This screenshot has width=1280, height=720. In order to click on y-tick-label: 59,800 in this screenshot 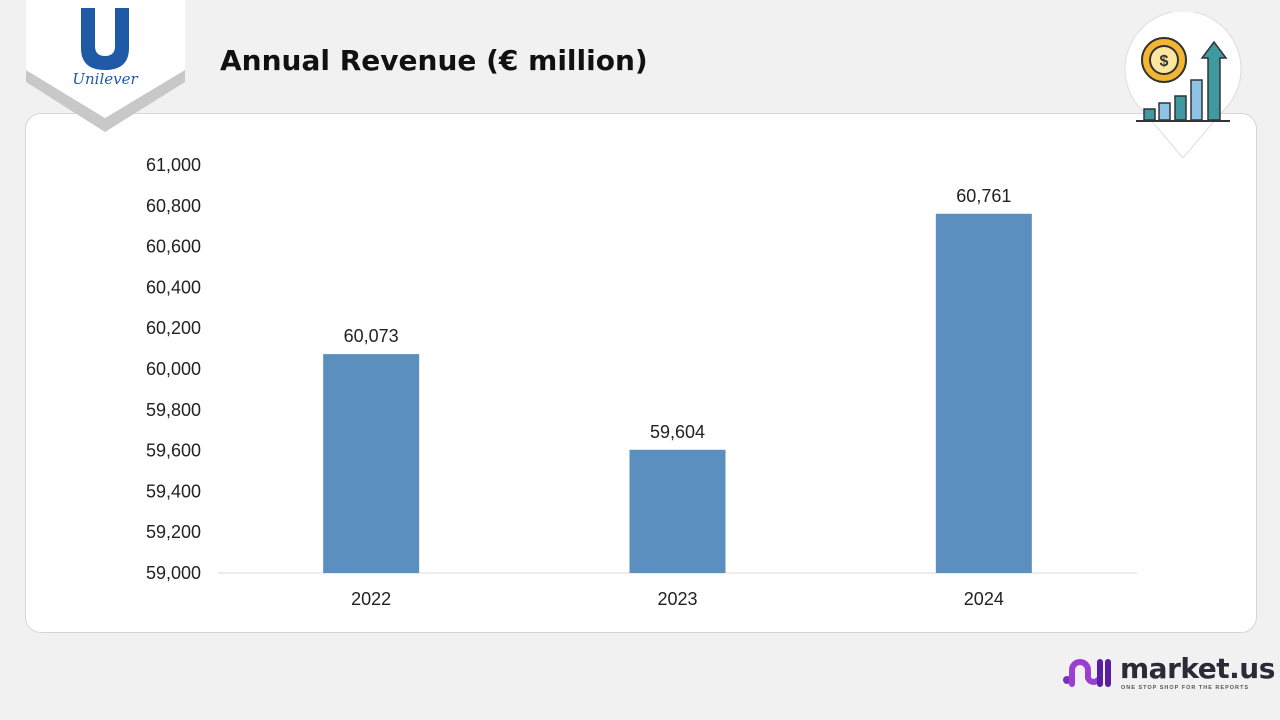, I will do `click(173, 410)`.